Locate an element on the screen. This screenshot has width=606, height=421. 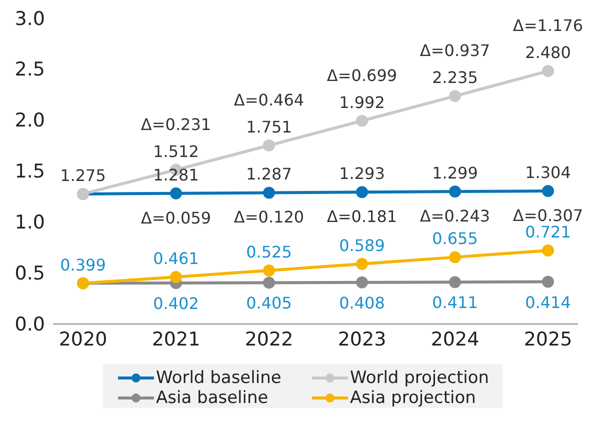
y-tick-label: 0.0 is located at coordinates (29, 325).